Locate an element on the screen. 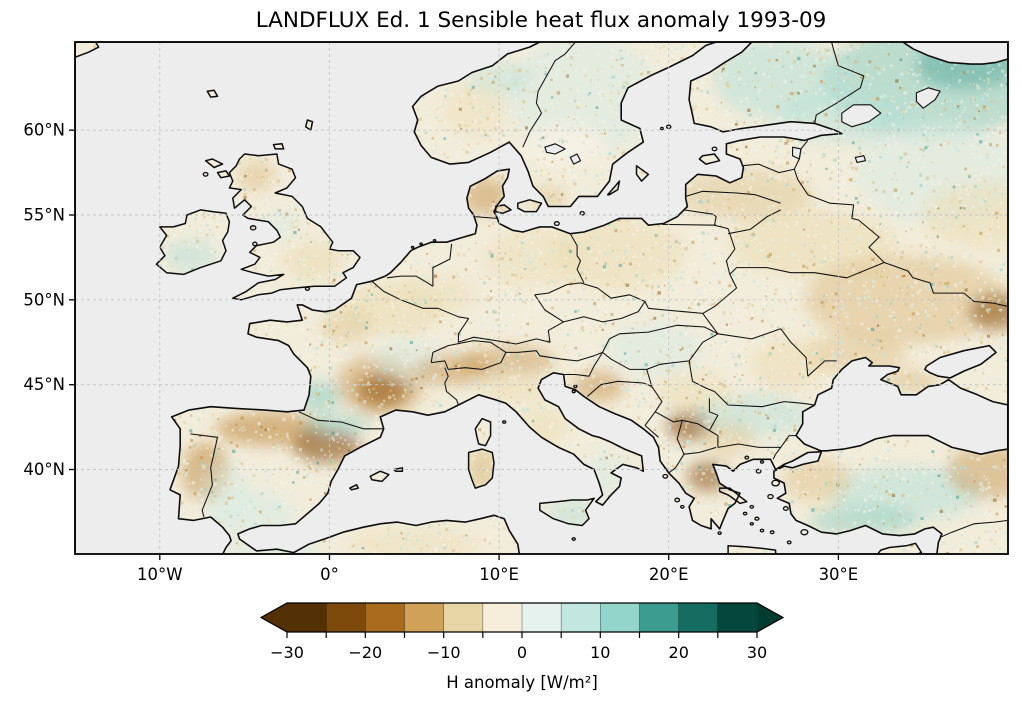 This screenshot has height=718, width=1022. island-shetland is located at coordinates (309, 125).